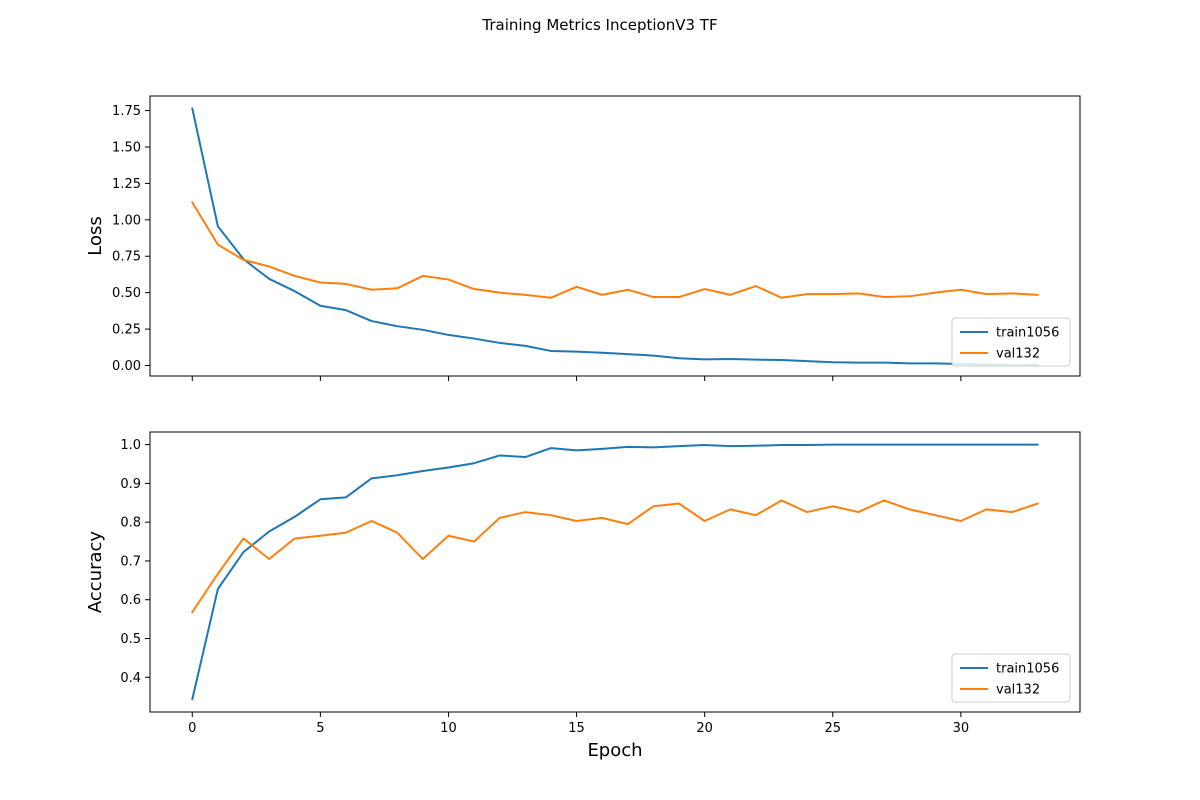  What do you see at coordinates (130, 561) in the screenshot?
I see `accuracy-ytick-label-3: 0.7` at bounding box center [130, 561].